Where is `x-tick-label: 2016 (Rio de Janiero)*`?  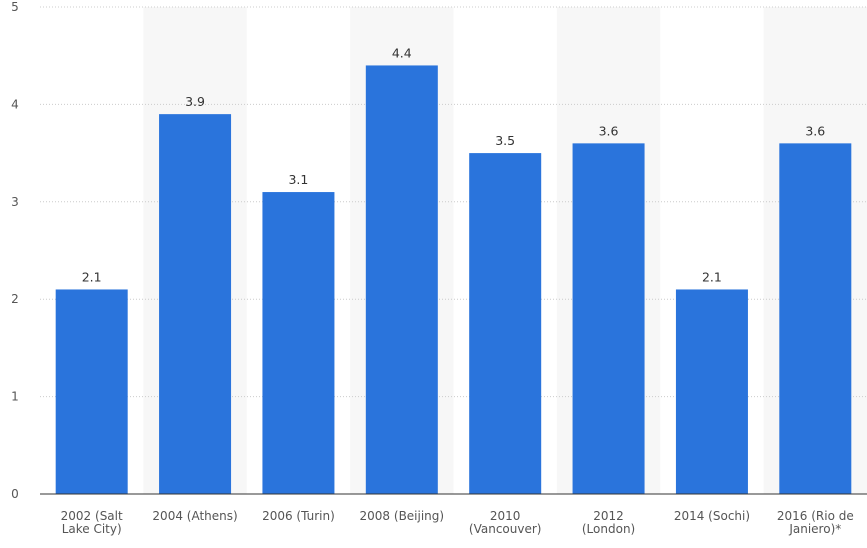 x-tick-label: 2016 (Rio de Janiero)* is located at coordinates (815, 522).